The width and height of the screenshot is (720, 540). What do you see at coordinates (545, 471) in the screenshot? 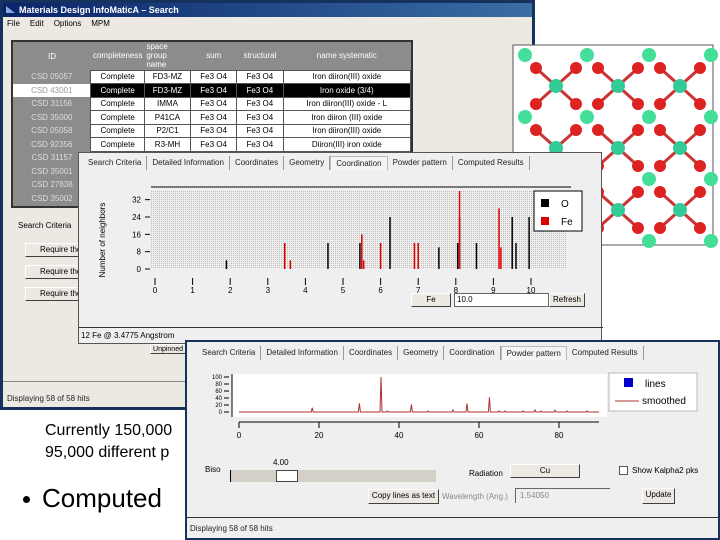
I see `radiation-select: Cu` at bounding box center [545, 471].